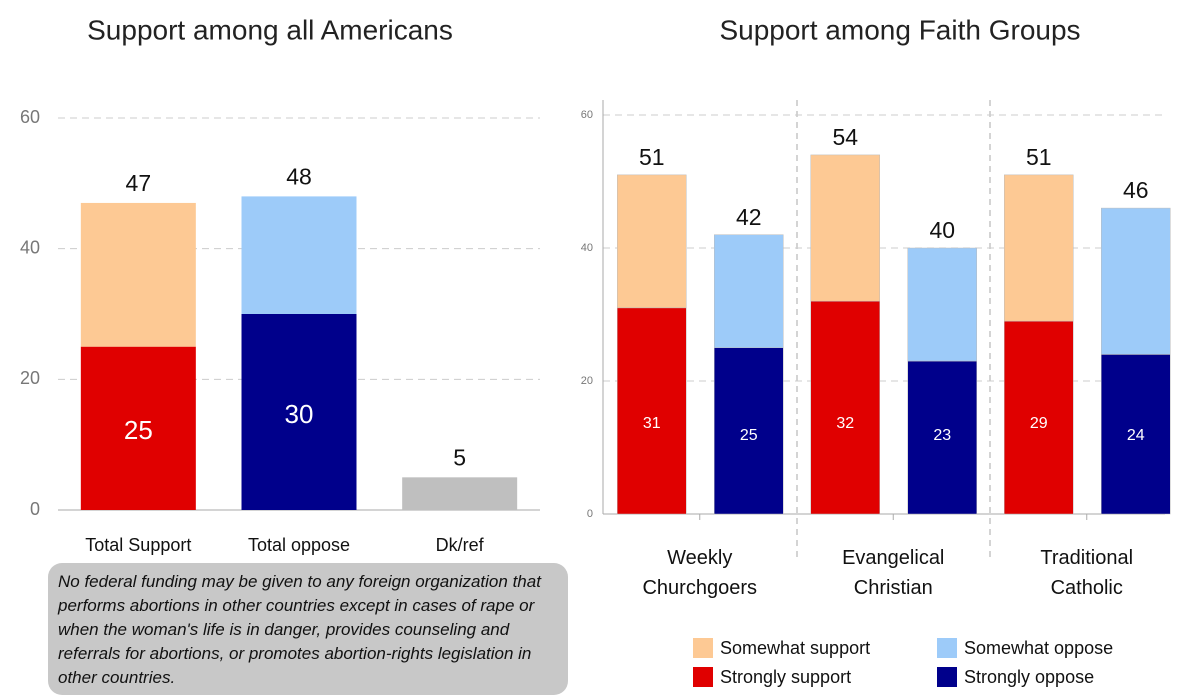 This screenshot has width=1177, height=698. What do you see at coordinates (1087, 573) in the screenshot?
I see `x-tick-label: Traditional Catholic` at bounding box center [1087, 573].